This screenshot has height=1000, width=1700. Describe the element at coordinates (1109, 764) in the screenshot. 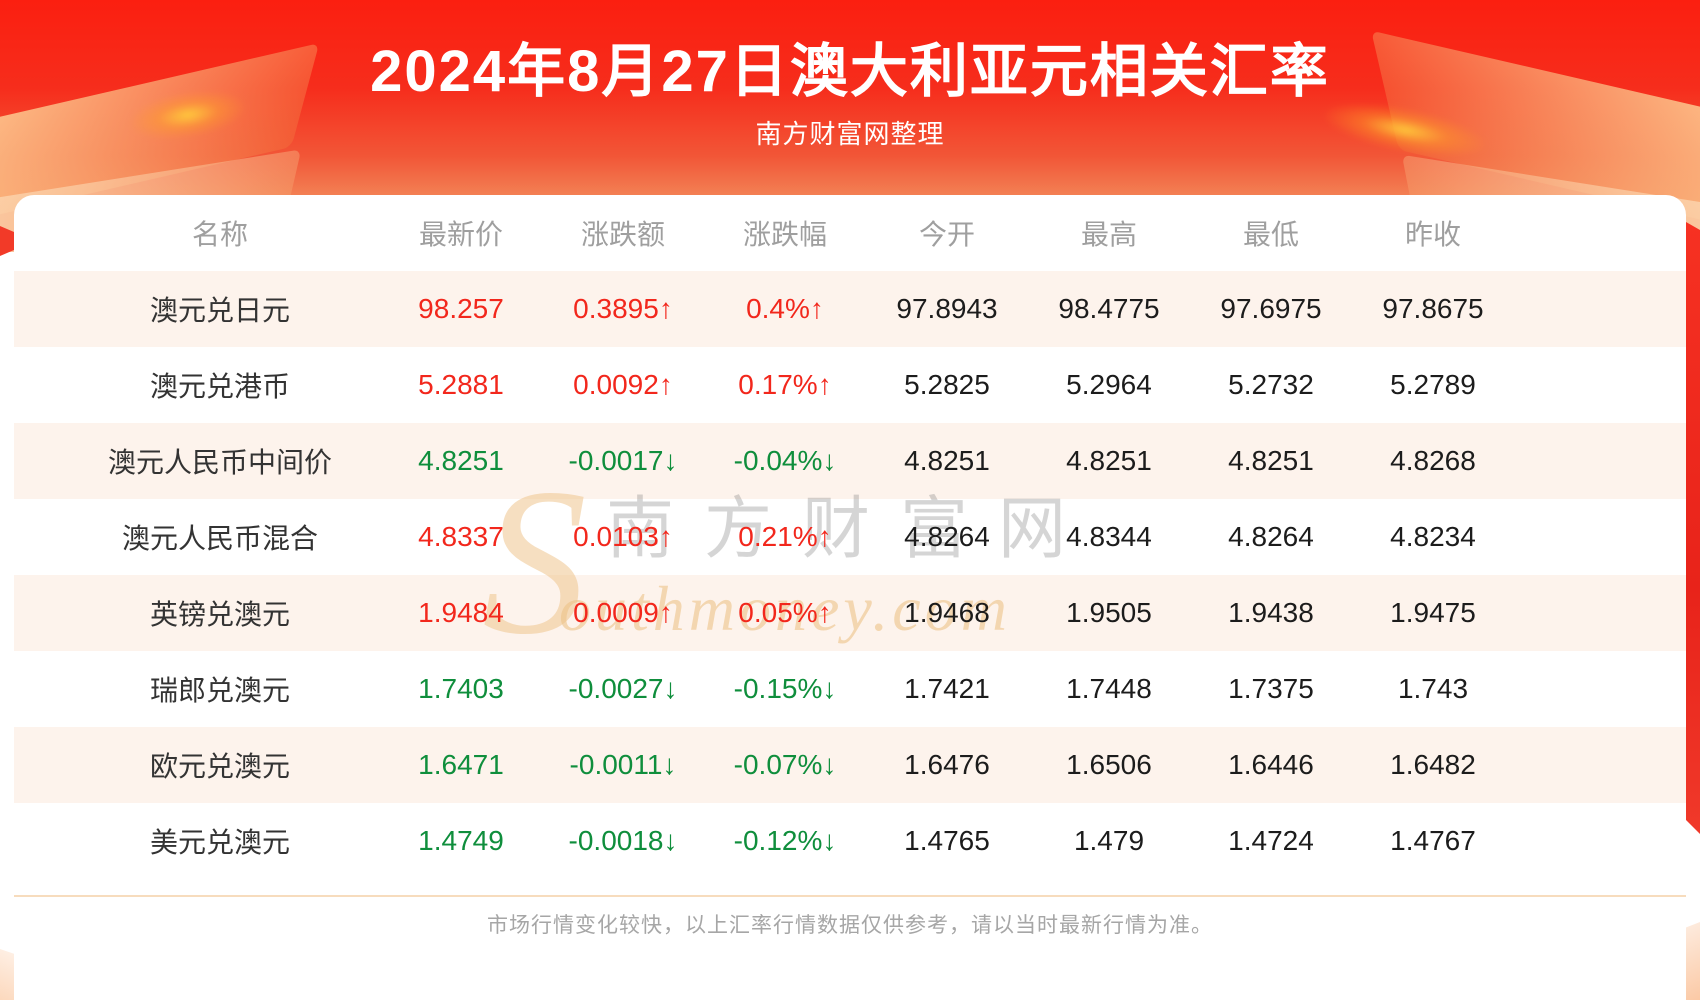

I see `cell-high: 1.6506` at that location.